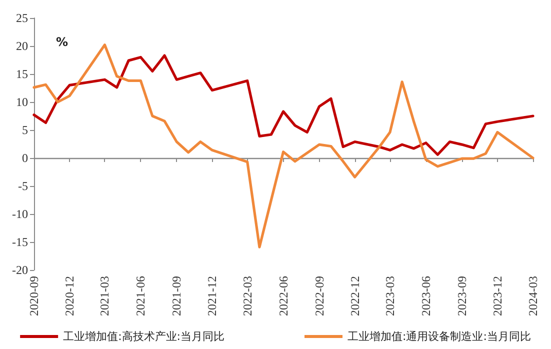  What do you see at coordinates (319, 296) in the screenshot?
I see `x-tick-label: 2022-09` at bounding box center [319, 296].